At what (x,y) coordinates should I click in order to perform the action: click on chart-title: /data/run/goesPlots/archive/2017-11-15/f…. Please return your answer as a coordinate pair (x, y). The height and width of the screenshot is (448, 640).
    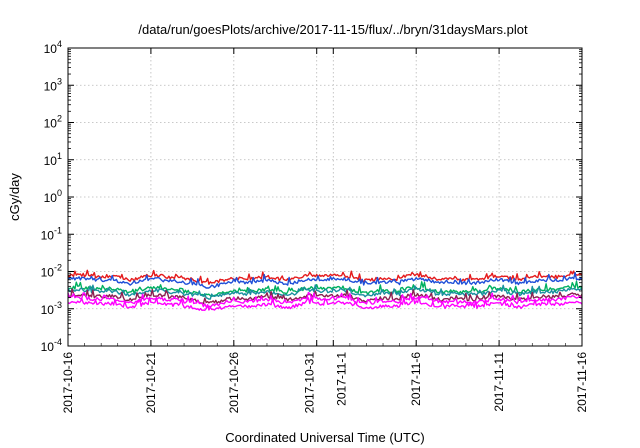
    Looking at the image, I should click on (333, 29).